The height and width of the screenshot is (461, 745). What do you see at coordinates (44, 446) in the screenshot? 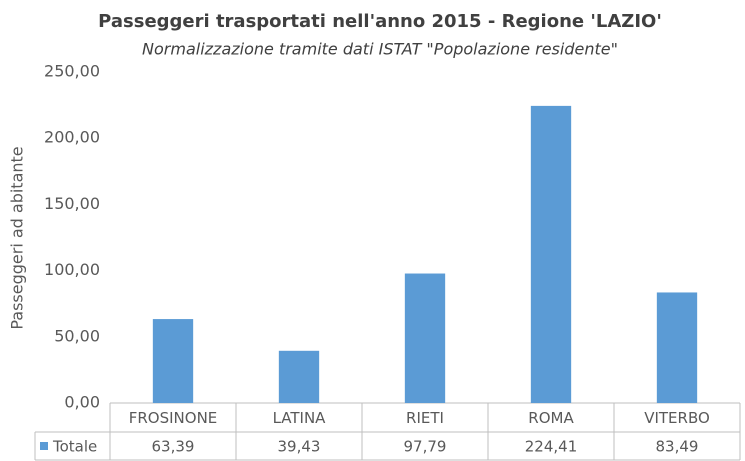
I see `legend-key` at bounding box center [44, 446].